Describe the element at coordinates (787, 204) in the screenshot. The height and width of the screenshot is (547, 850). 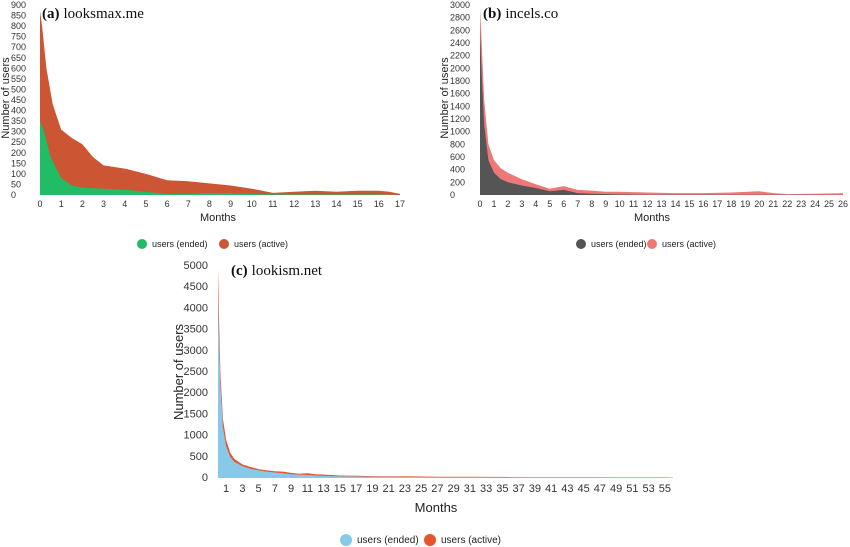
I see `x-tick-label: 22` at that location.